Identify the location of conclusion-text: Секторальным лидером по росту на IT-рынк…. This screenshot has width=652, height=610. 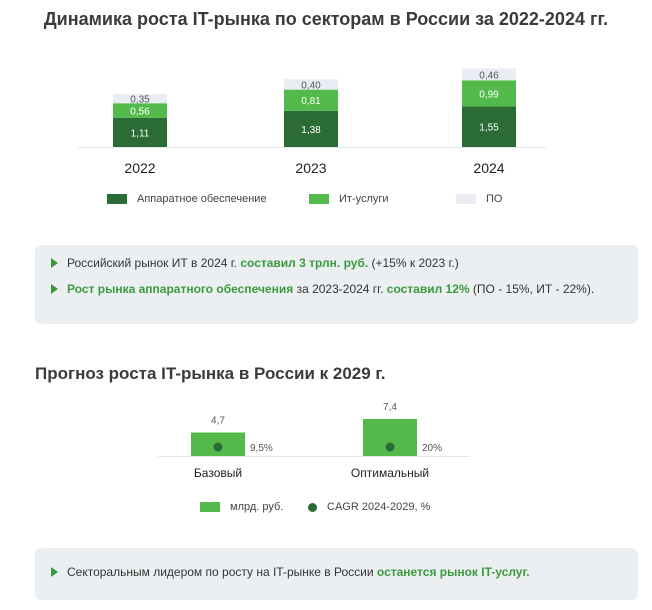
(298, 572).